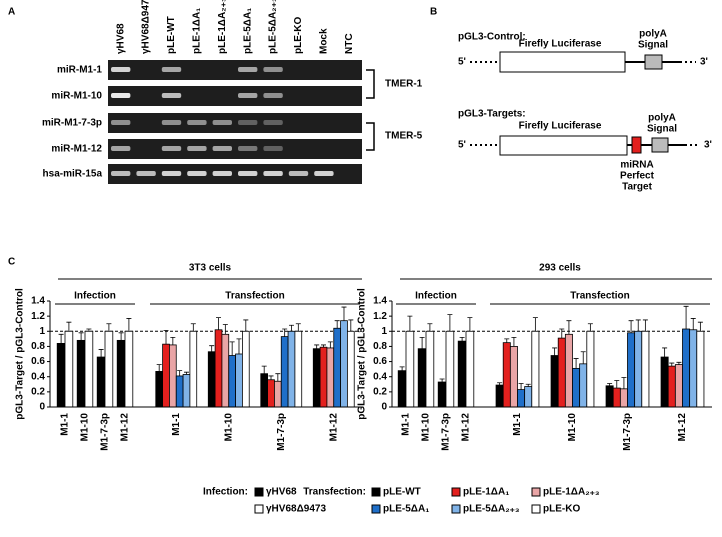 Image resolution: width=722 pixels, height=537 pixels. Describe the element at coordinates (11, 262) in the screenshot. I see `panel-label: C` at that location.